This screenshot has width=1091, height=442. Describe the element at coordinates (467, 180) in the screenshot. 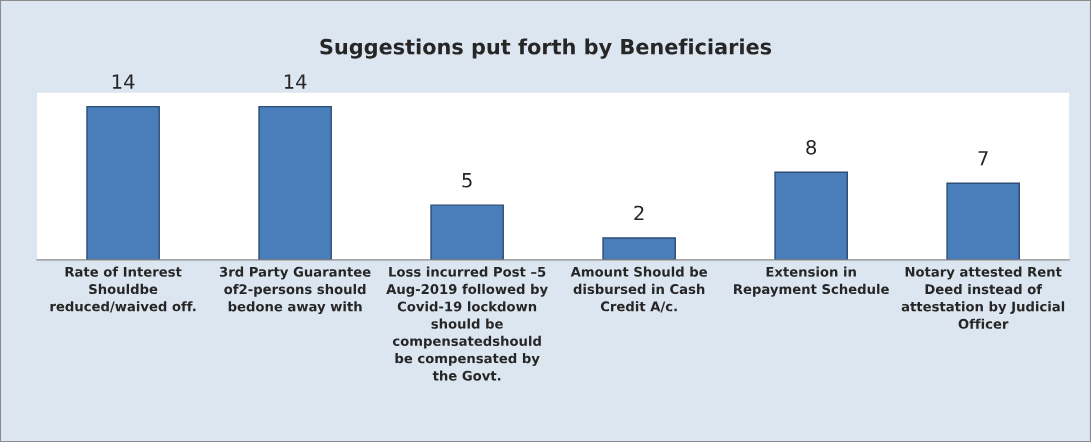

I see `data-label: 5` at that location.